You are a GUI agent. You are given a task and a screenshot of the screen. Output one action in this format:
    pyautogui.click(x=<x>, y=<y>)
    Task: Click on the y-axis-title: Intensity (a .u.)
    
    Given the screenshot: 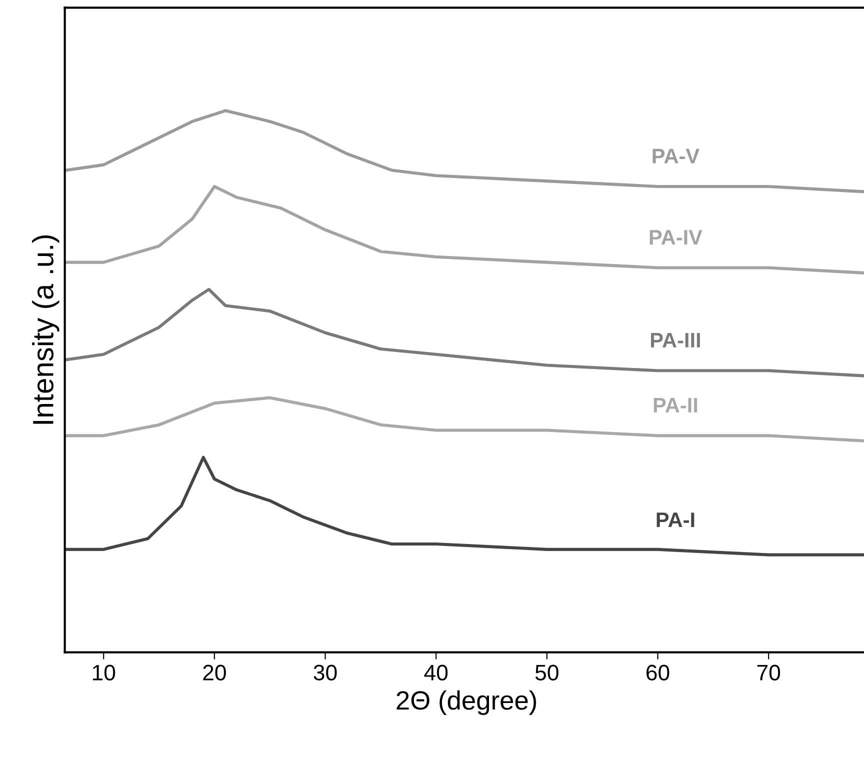 What is the action you would take?
    pyautogui.click(x=46, y=329)
    